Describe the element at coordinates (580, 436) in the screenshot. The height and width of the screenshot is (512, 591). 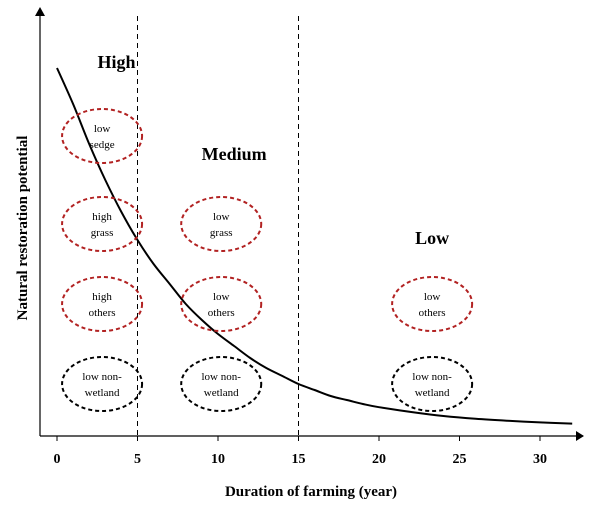
I see `x-axis-arrowhead` at that location.